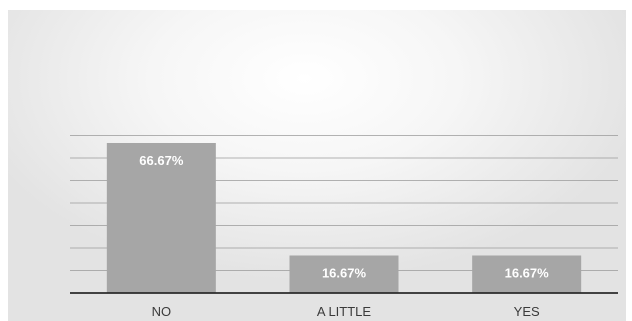  What do you see at coordinates (161, 217) in the screenshot?
I see `bar-no` at bounding box center [161, 217].